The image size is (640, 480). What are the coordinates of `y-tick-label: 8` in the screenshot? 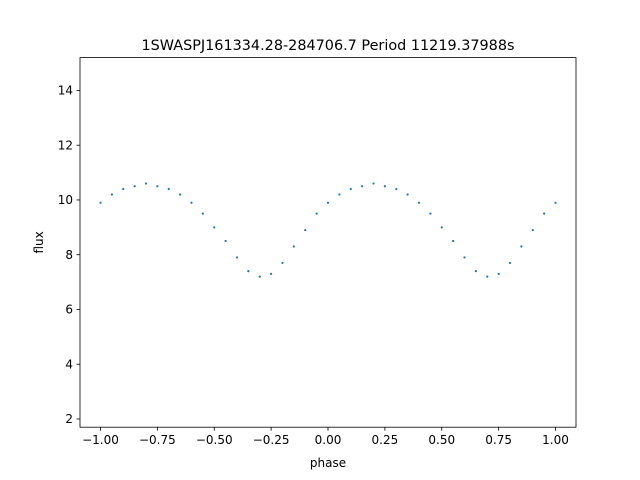 It's located at (69, 255).